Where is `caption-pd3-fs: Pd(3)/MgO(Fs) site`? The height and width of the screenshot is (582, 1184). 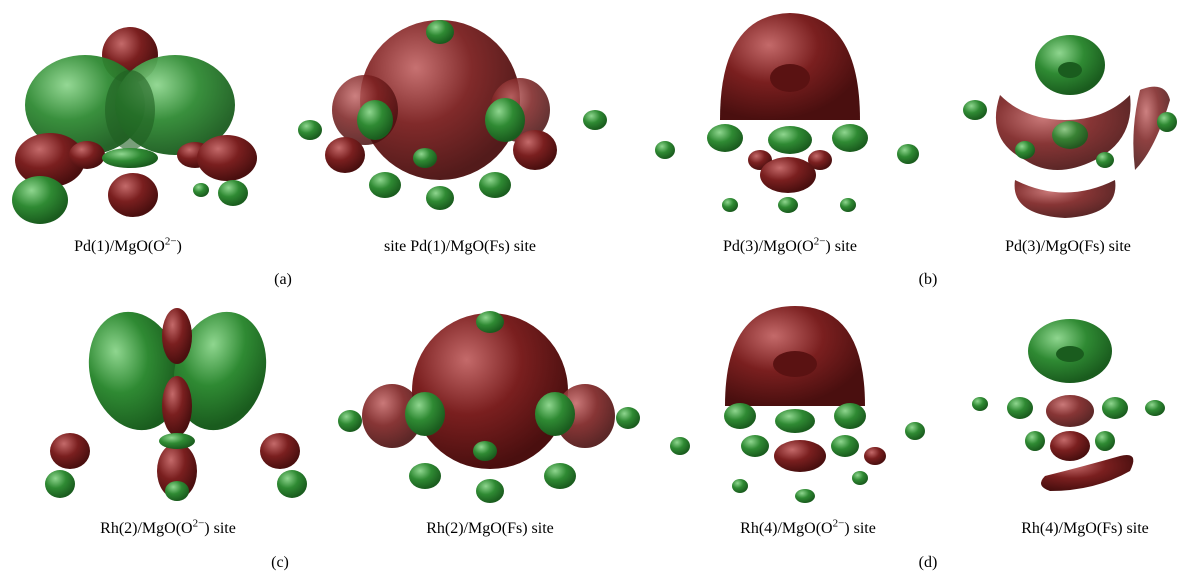 caption-pd3-fs: Pd(3)/MgO(Fs) site is located at coordinates (1068, 246).